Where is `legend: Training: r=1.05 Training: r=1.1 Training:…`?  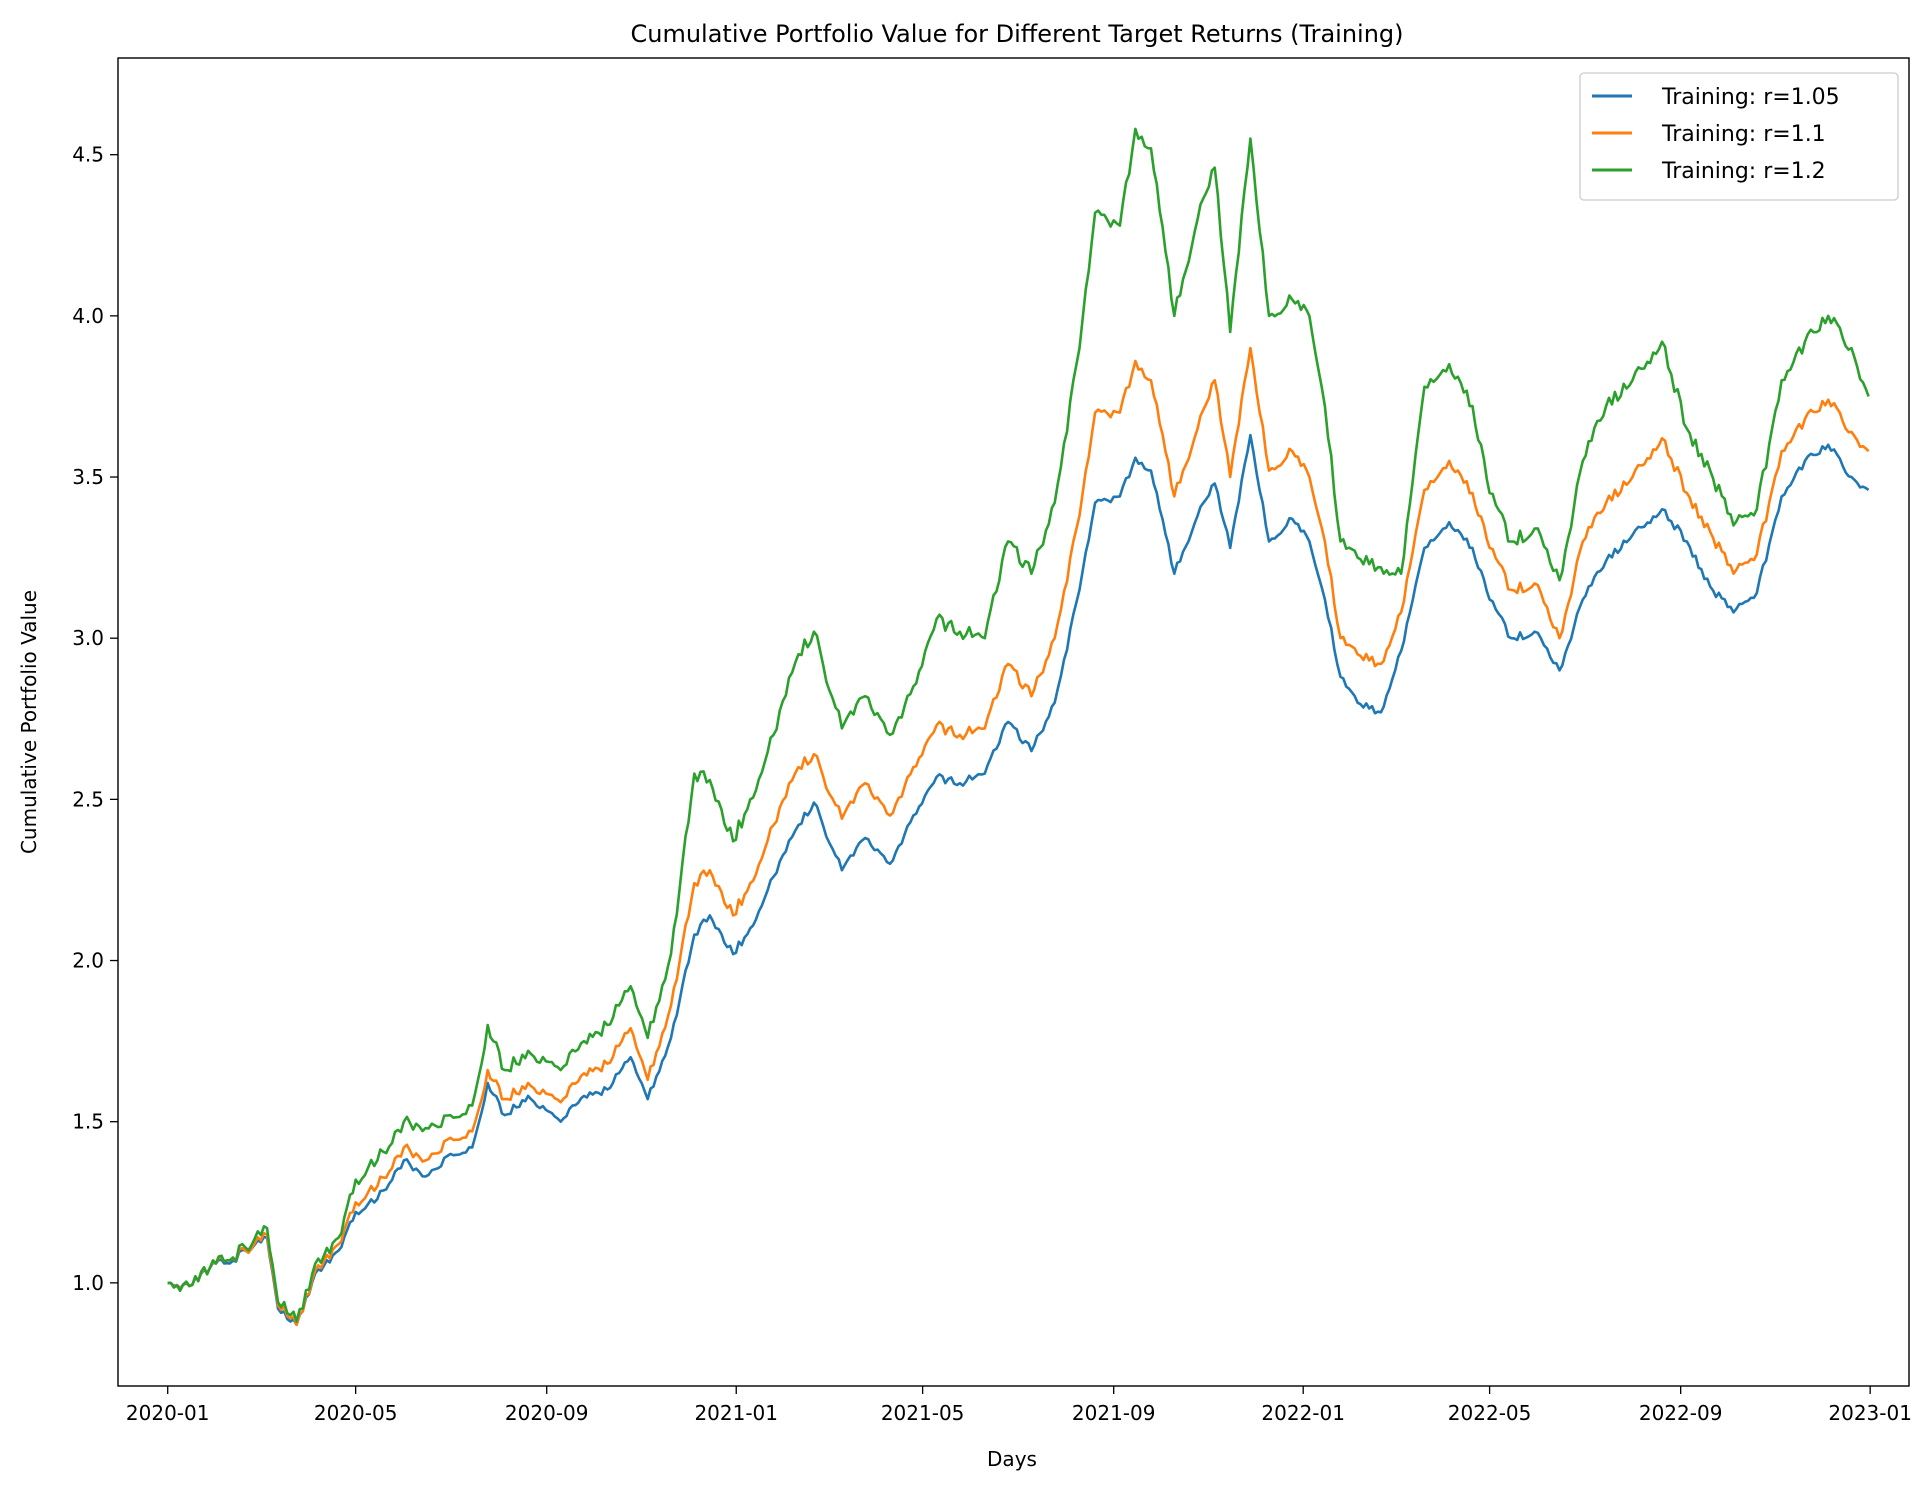
legend: Training: r=1.05 Training: r=1.1 Training:… is located at coordinates (1739, 136).